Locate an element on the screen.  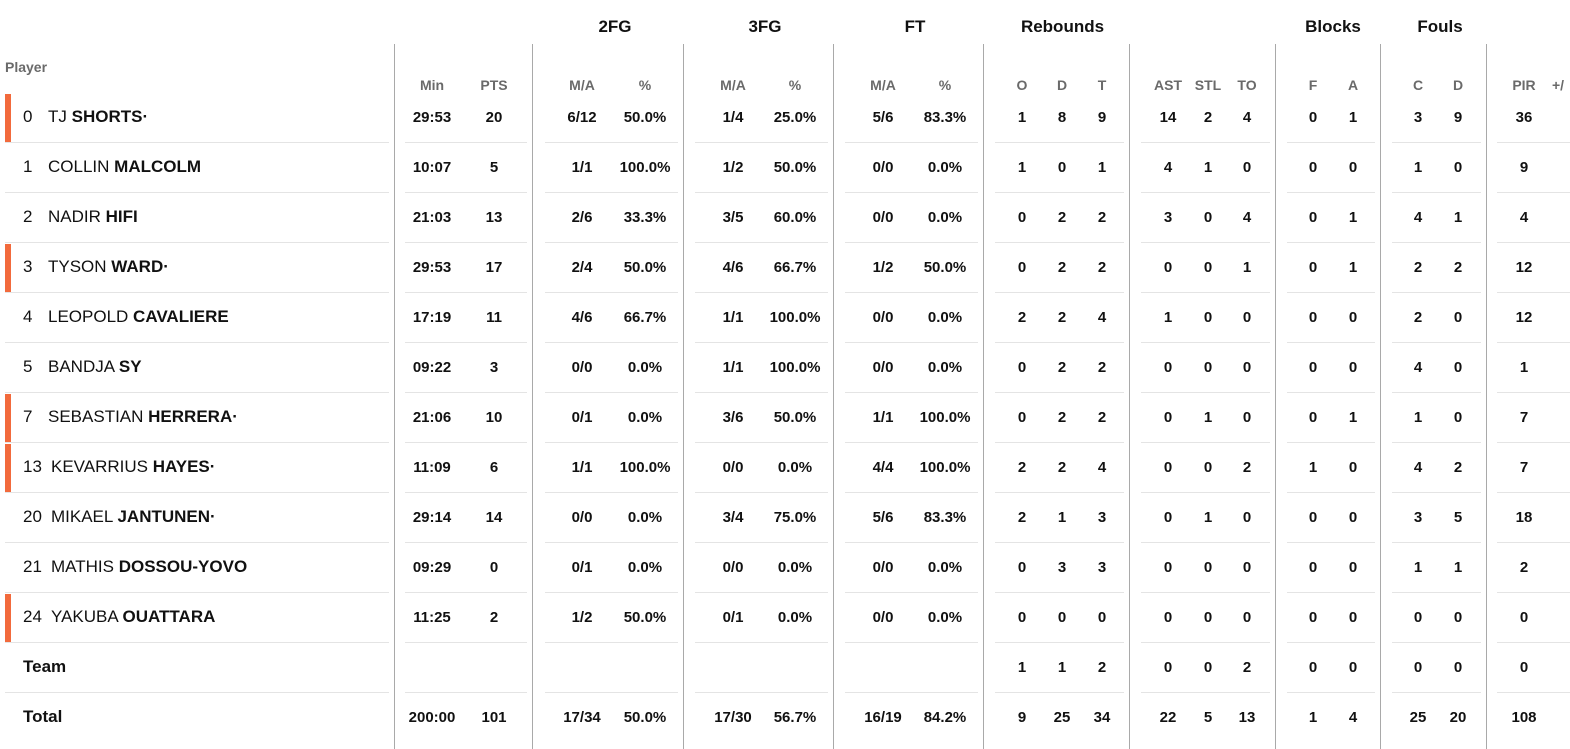
header-reb-o: O is located at coordinates (1022, 85).